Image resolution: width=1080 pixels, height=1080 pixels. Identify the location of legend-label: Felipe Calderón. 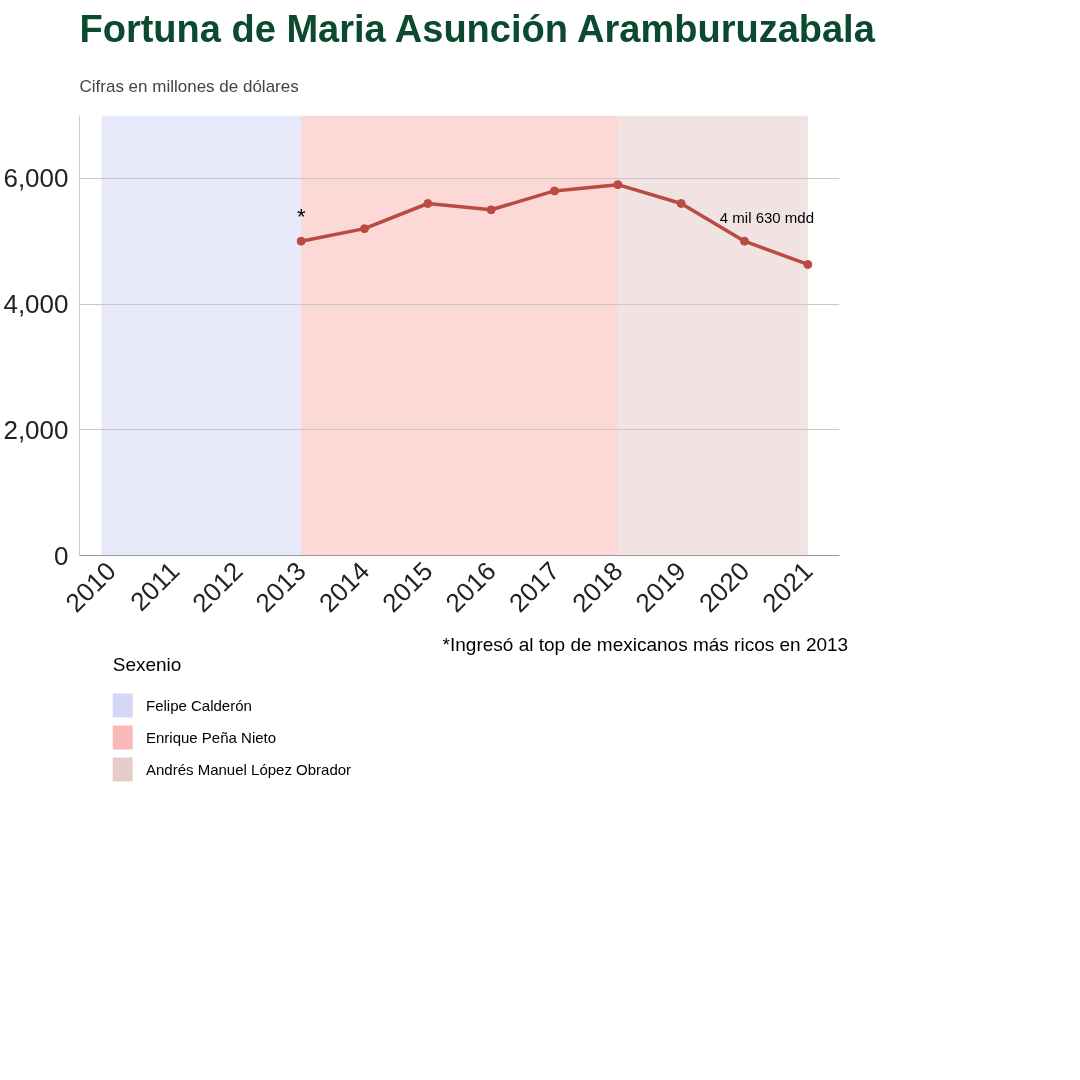
(198, 705).